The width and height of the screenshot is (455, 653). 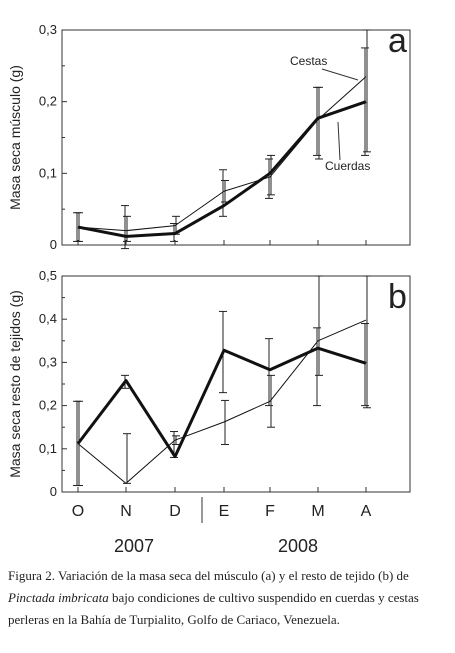 I want to click on x-tick-label: N, so click(x=126, y=511).